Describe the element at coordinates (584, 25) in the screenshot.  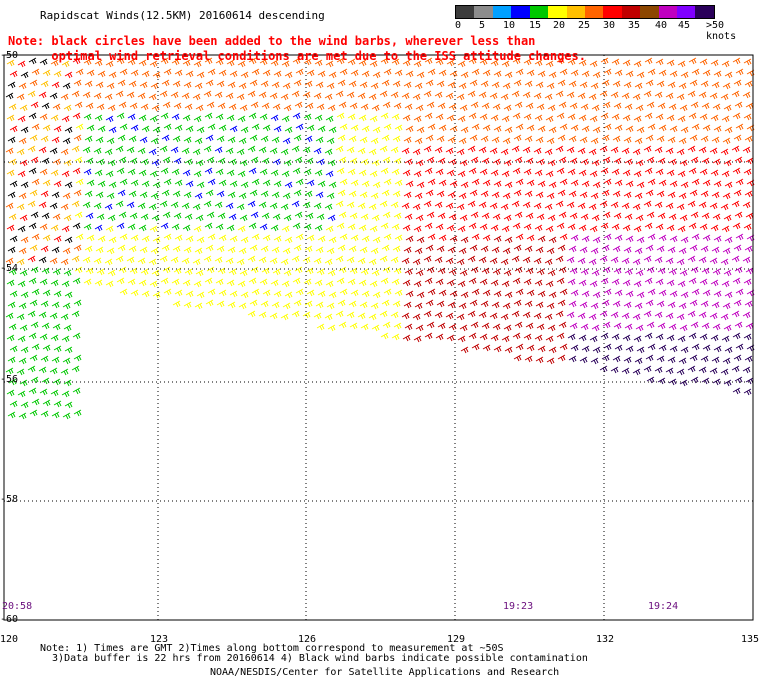
I see `colorbar-label: 25` at that location.